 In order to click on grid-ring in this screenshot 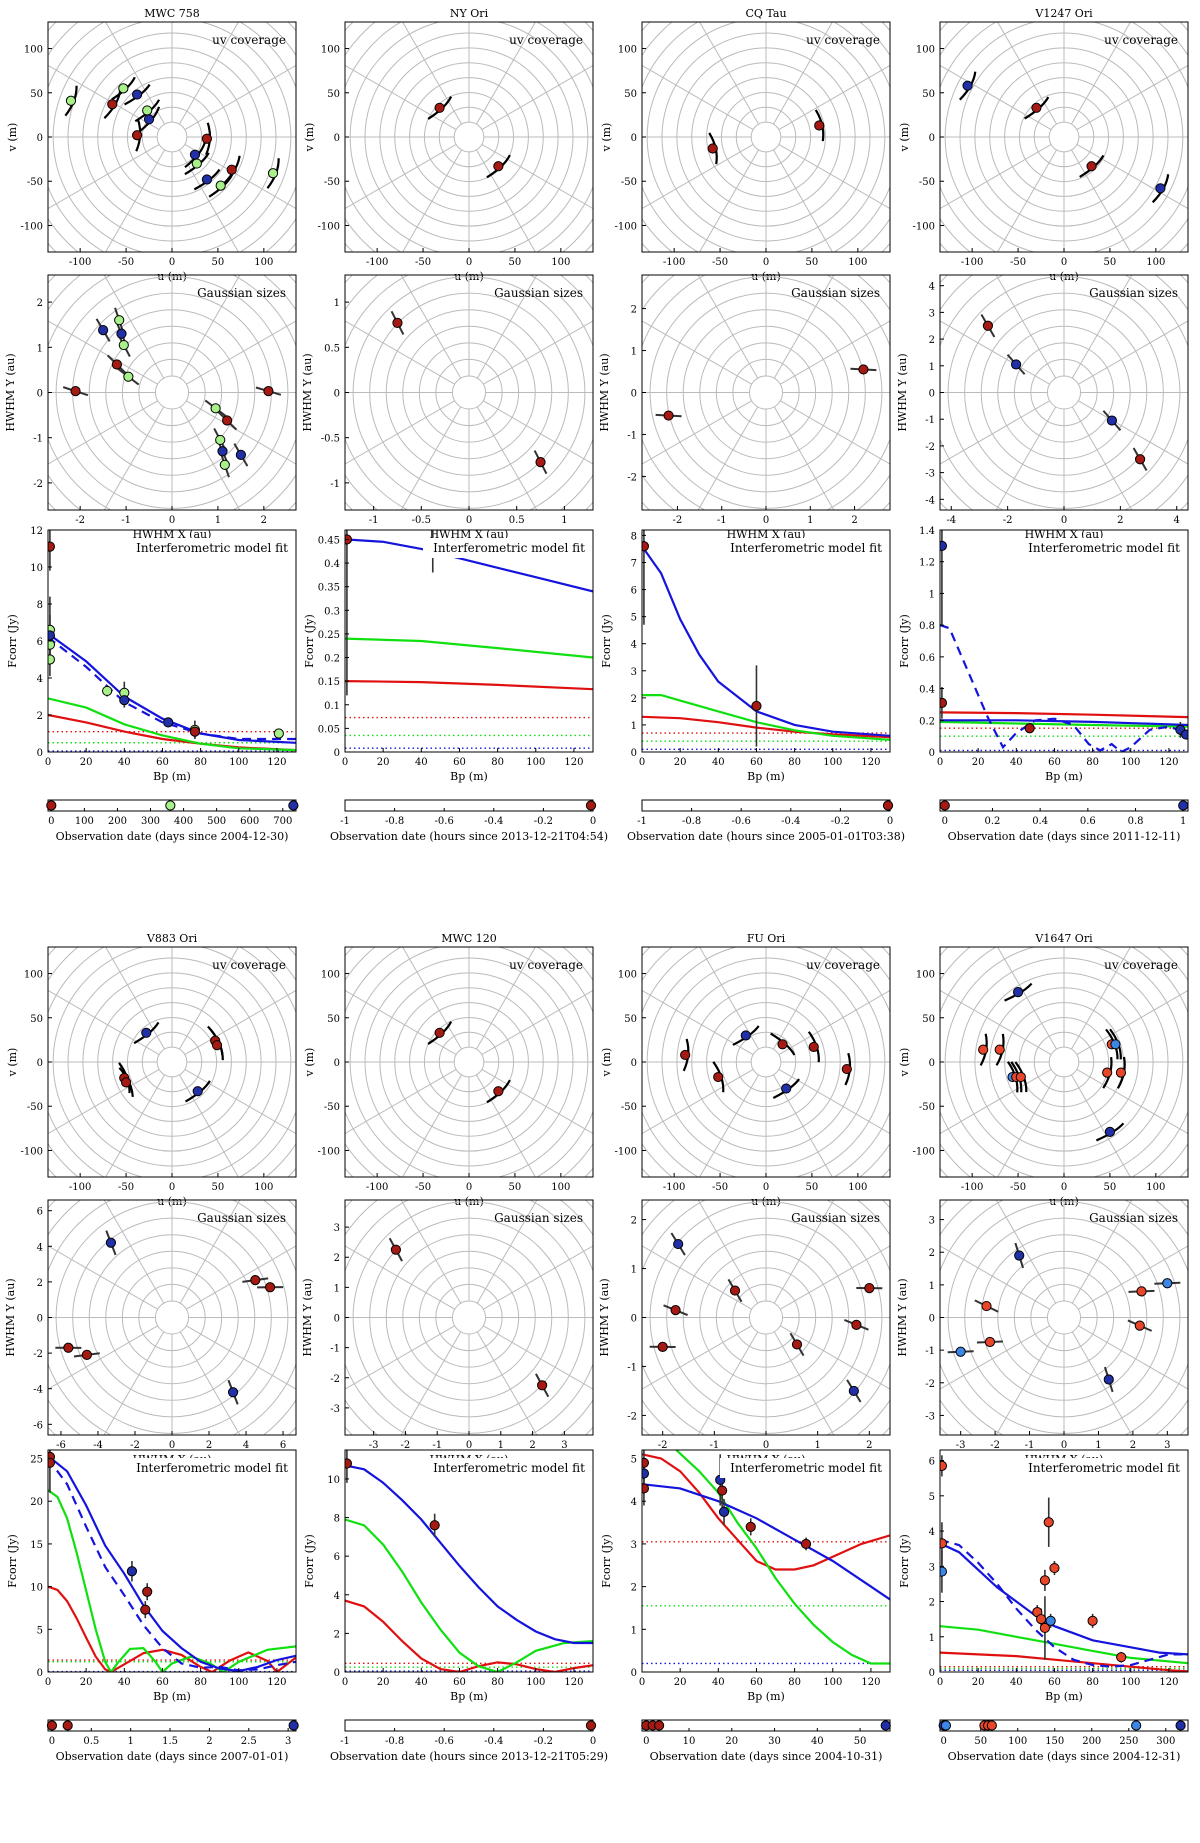, I will do `click(172, 1317)`.